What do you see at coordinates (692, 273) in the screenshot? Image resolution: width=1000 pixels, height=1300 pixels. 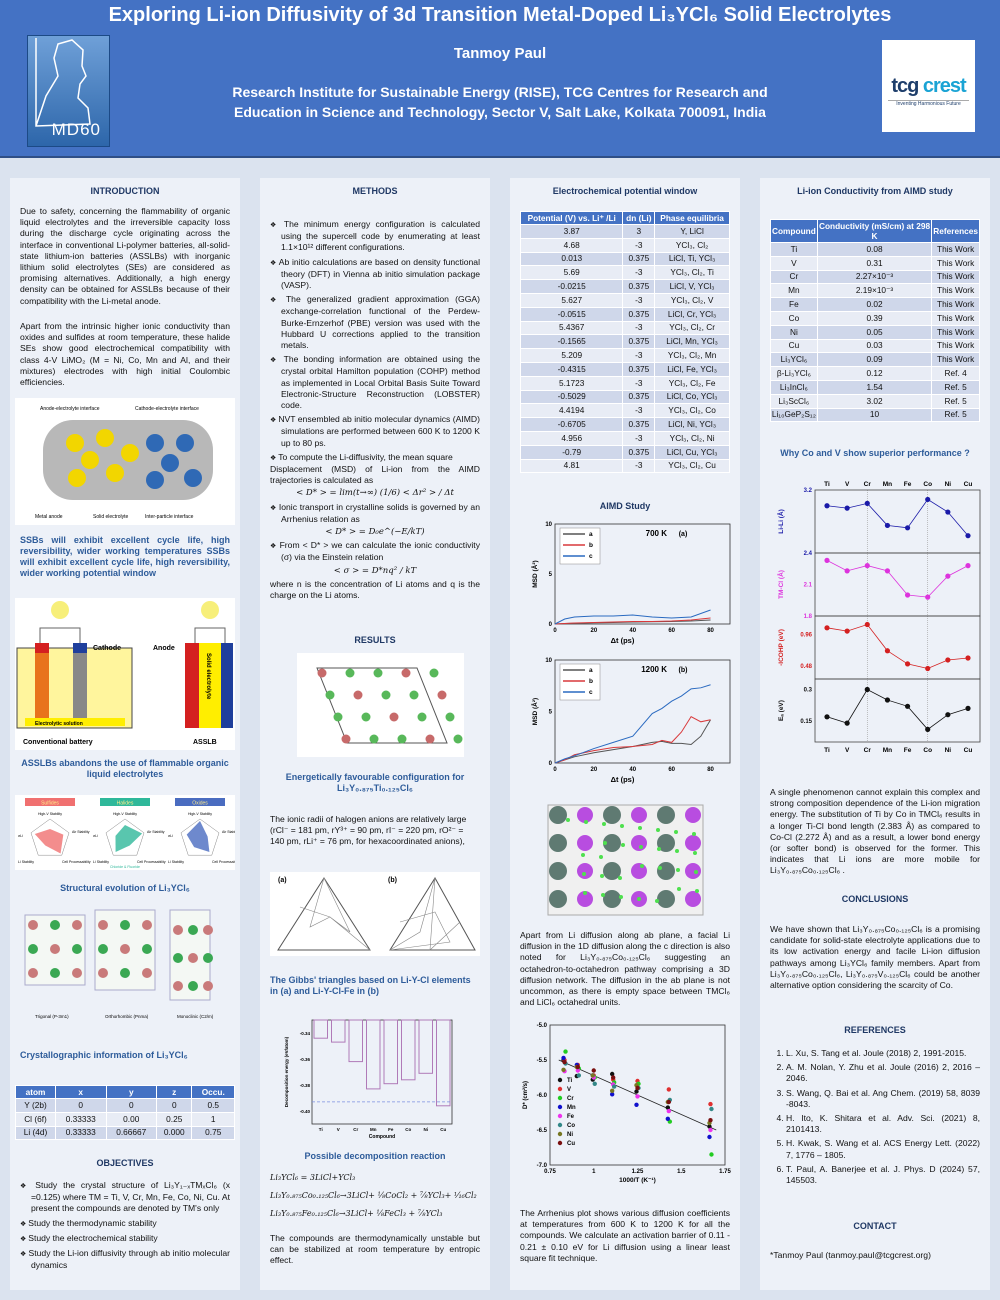 I see `potential-cell: YCl₃, Cl₂, Ti` at bounding box center [692, 273].